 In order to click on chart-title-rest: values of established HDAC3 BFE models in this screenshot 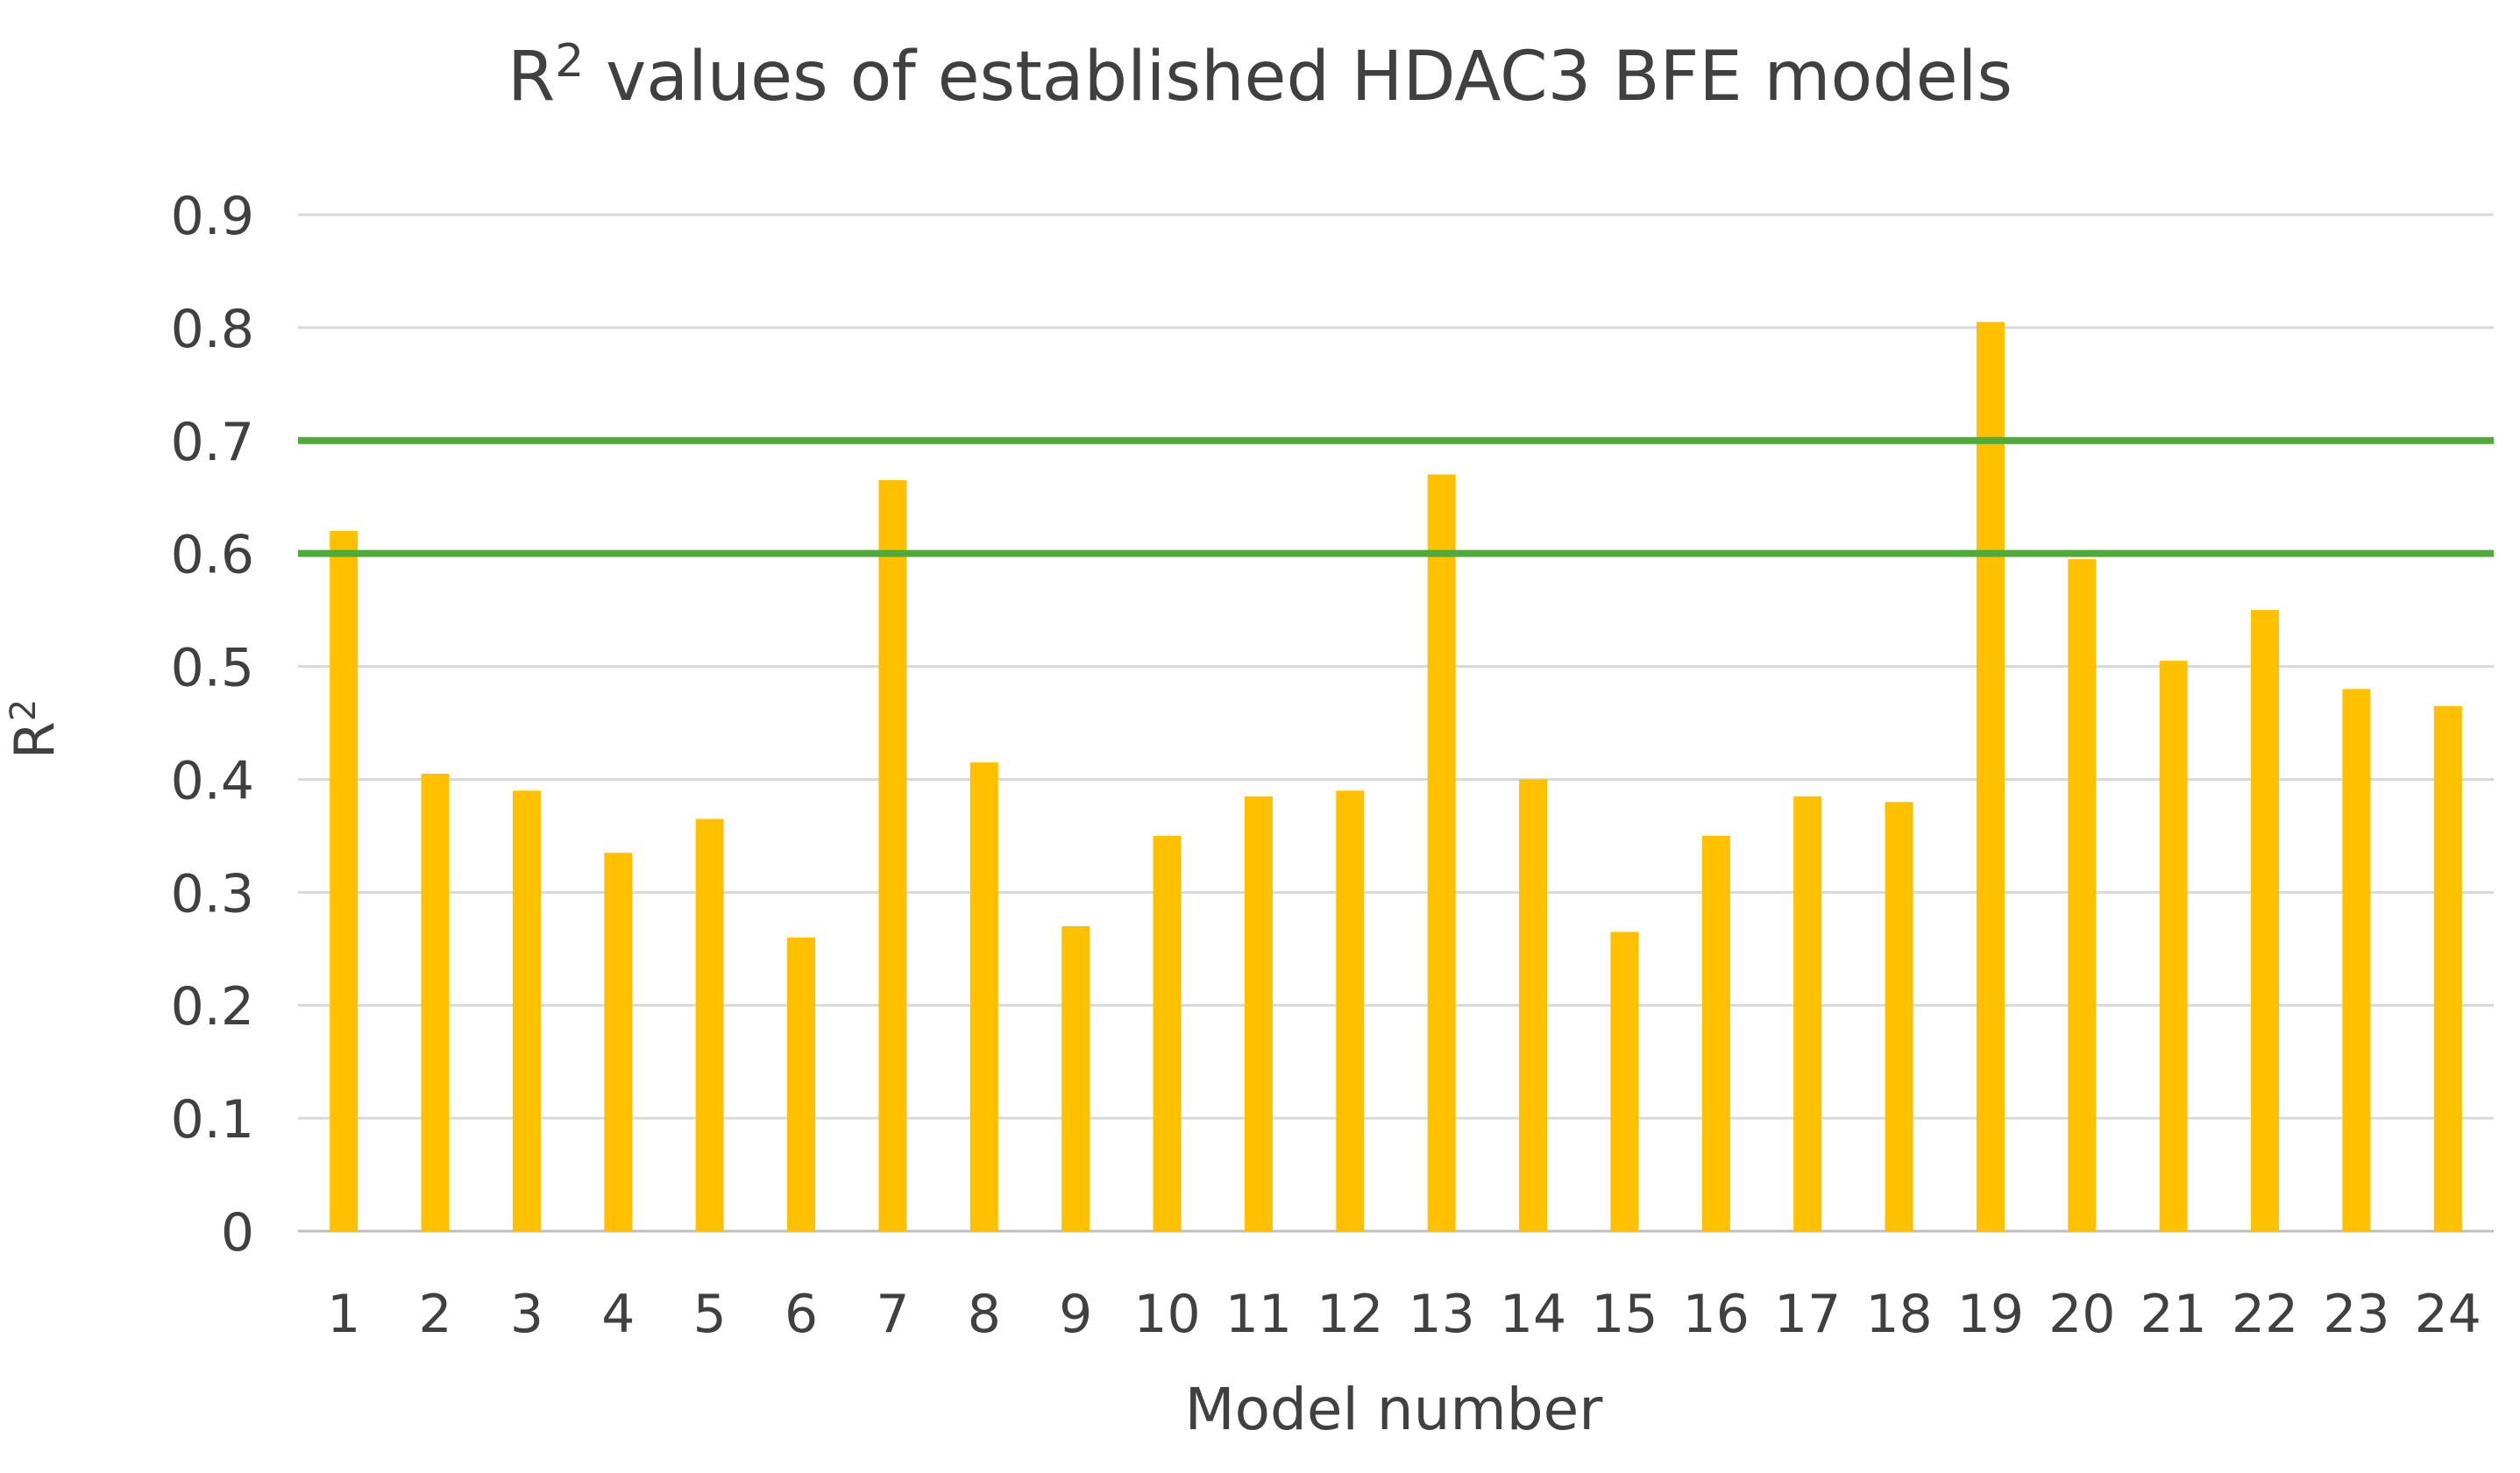, I will do `click(1298, 77)`.